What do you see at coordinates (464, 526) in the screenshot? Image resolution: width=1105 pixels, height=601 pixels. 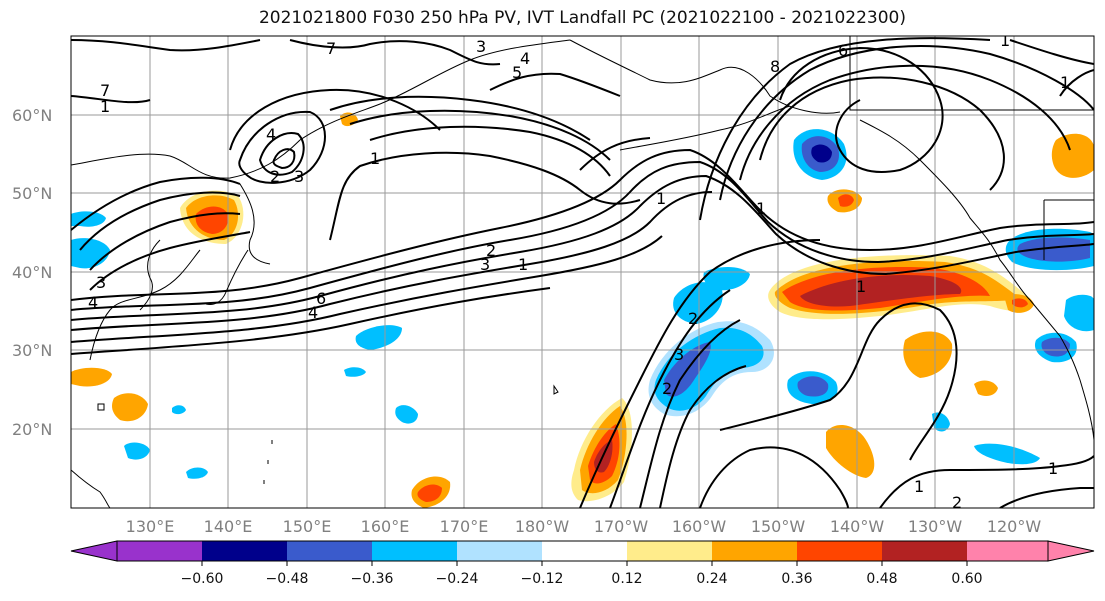 I see `lon-label: 170°E` at bounding box center [464, 526].